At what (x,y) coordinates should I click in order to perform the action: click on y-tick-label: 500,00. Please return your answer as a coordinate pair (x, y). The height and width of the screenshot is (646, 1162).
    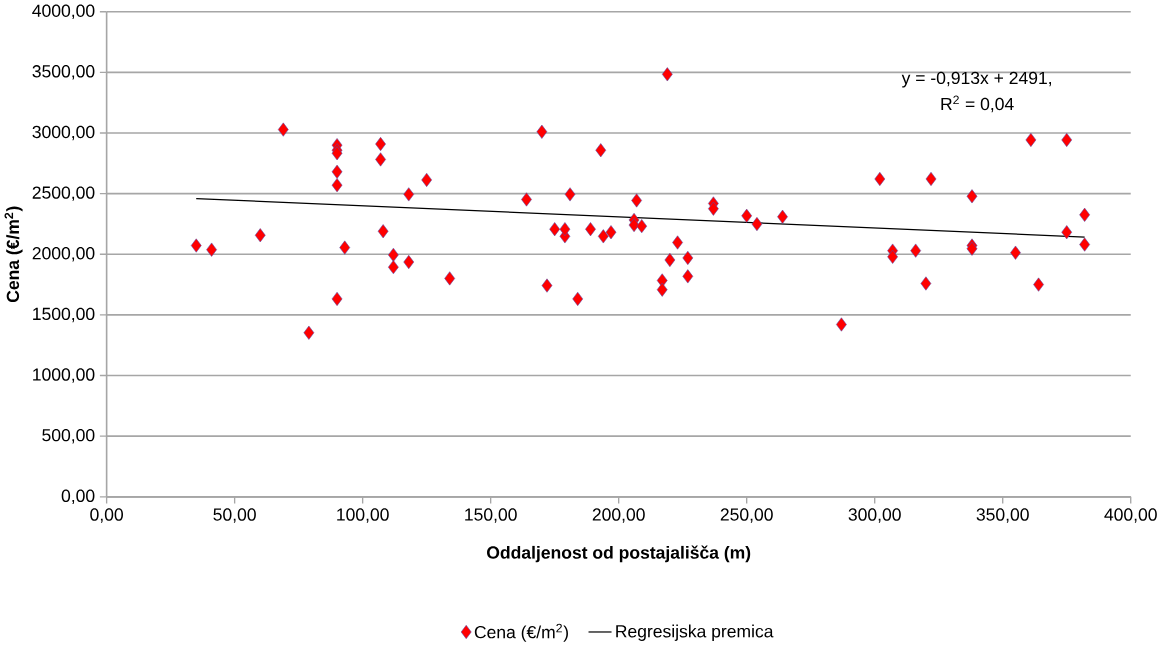
    Looking at the image, I should click on (68, 436).